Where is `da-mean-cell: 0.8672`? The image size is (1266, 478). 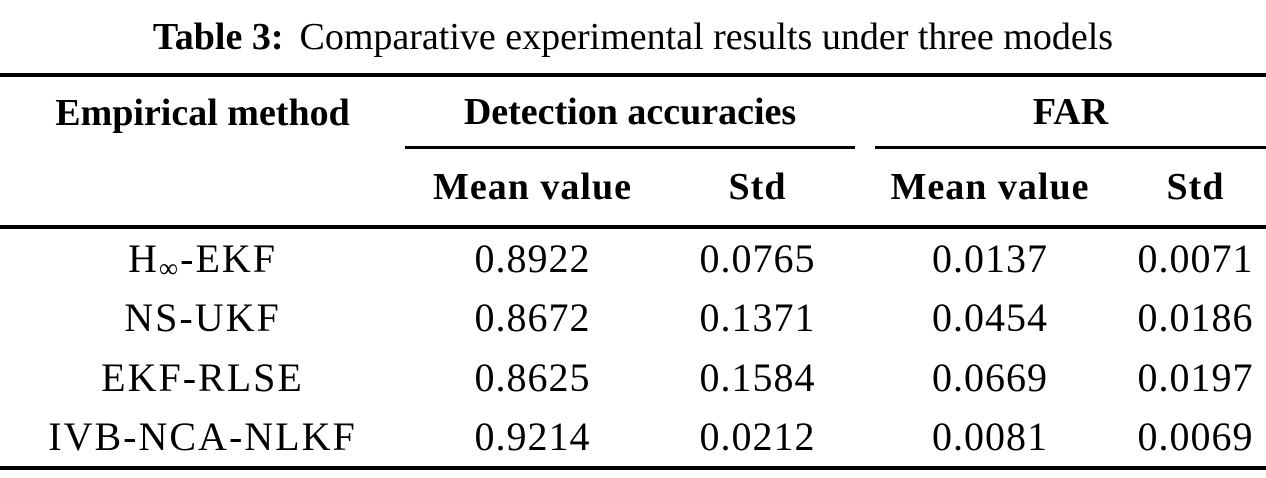 da-mean-cell: 0.8672 is located at coordinates (532, 318).